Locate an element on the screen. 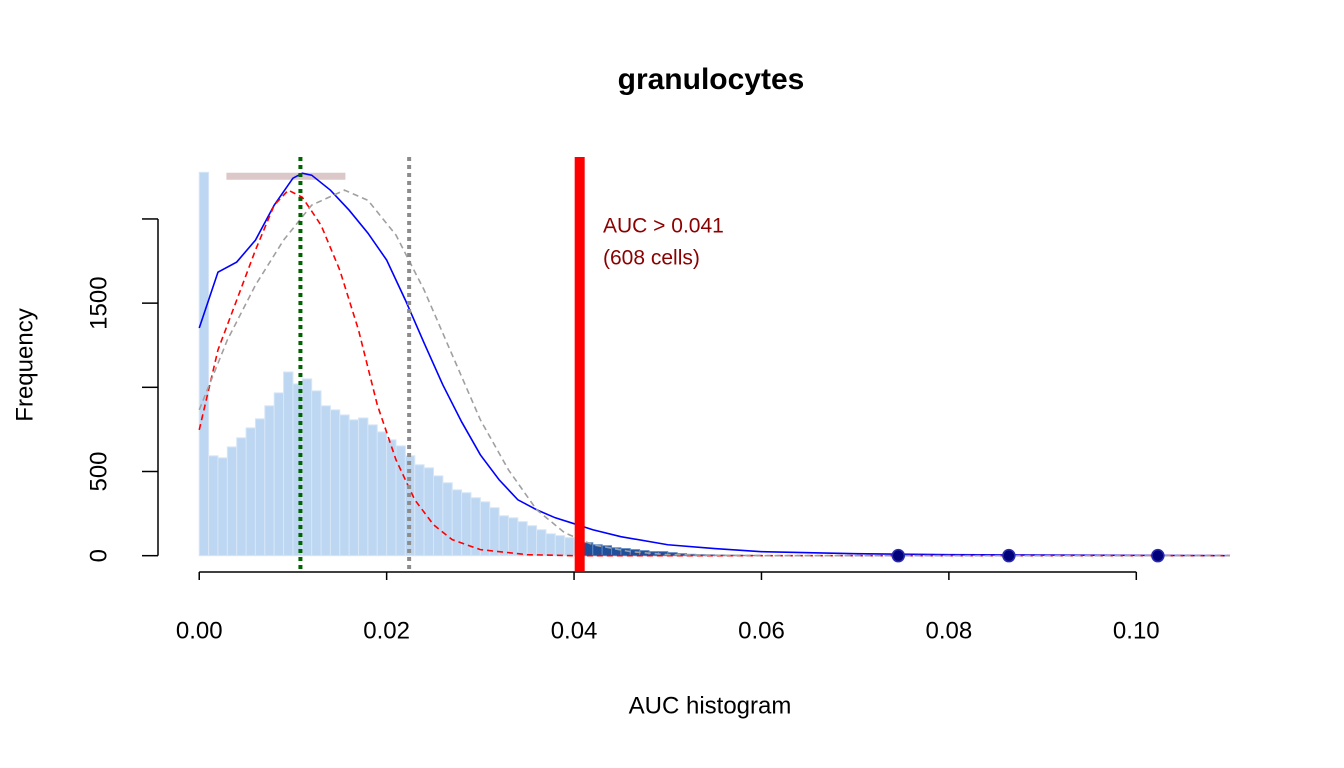 The width and height of the screenshot is (1344, 768). y-axis-label: Frequency is located at coordinates (24, 364).